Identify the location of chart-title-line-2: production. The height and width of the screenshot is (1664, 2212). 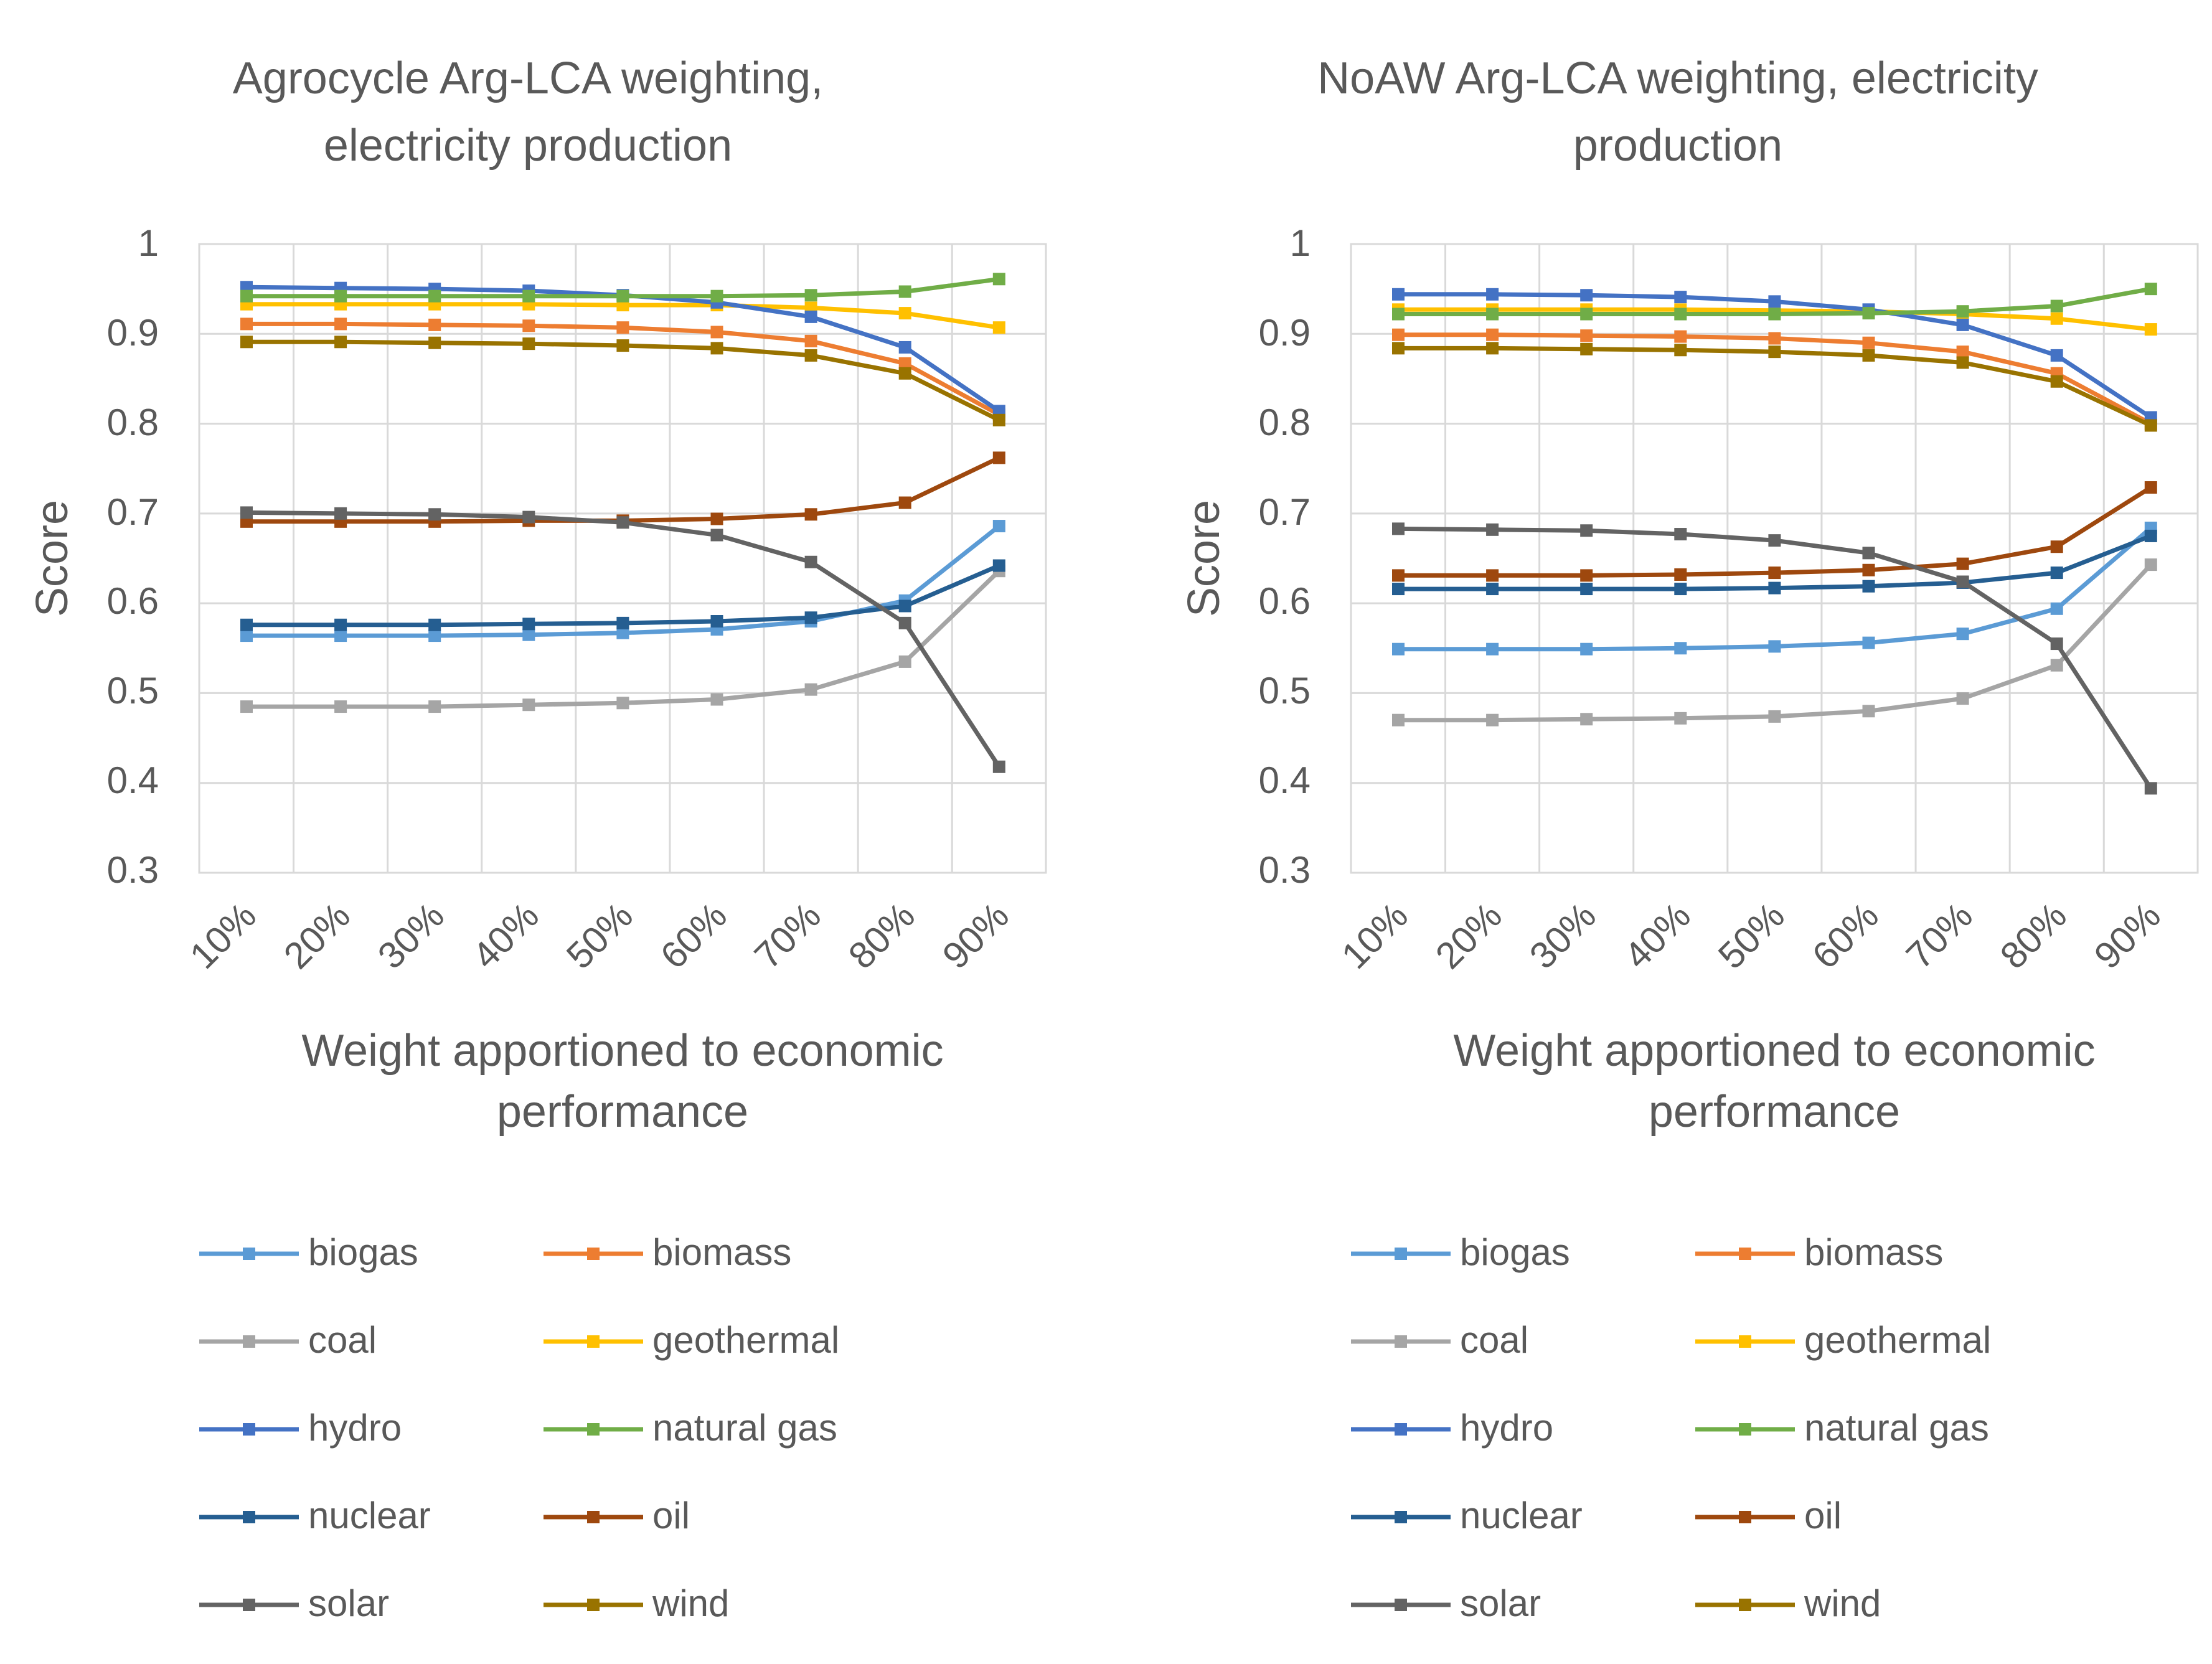
(1677, 146).